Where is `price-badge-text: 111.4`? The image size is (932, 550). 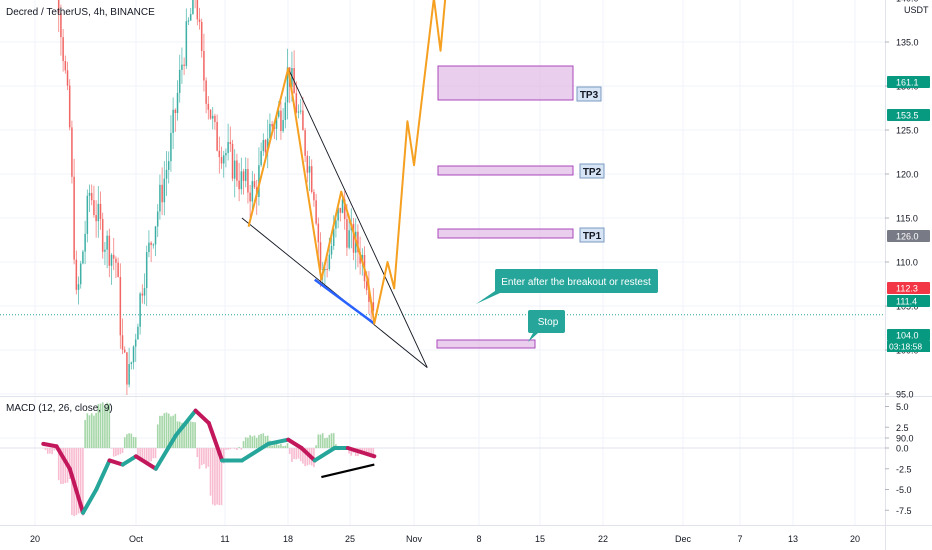 price-badge-text: 111.4 is located at coordinates (906, 302).